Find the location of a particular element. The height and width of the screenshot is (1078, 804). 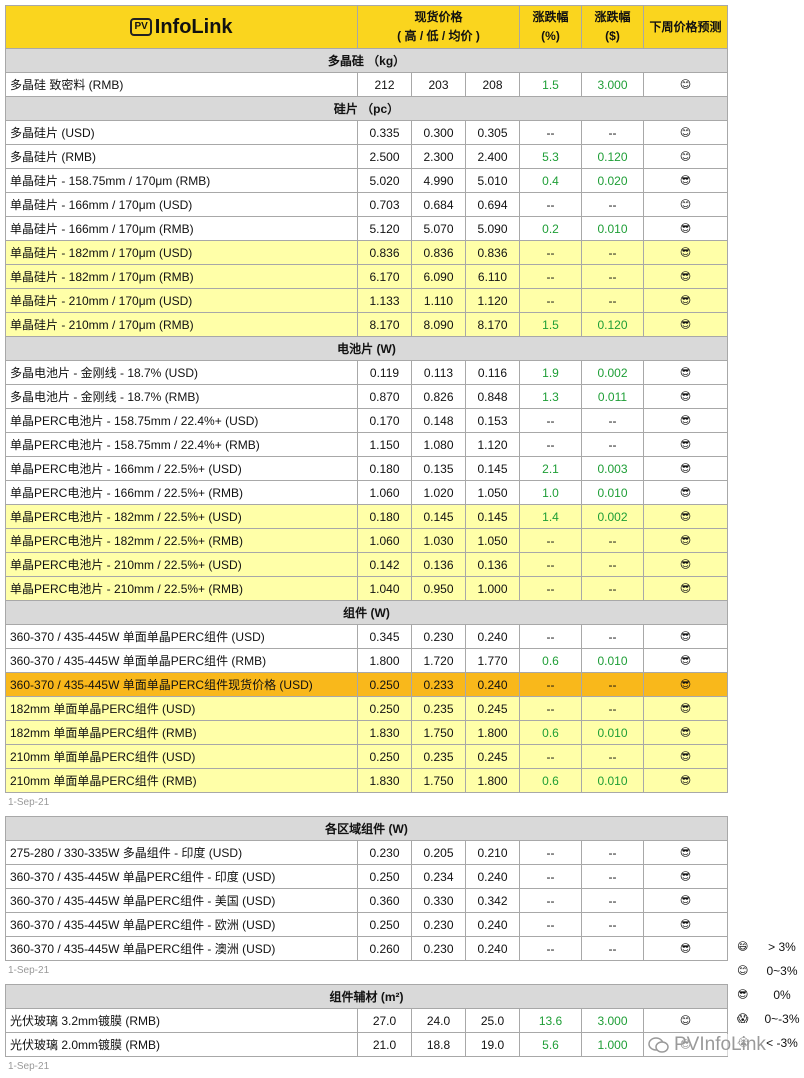

price-cell: 0.870 is located at coordinates (384, 396).